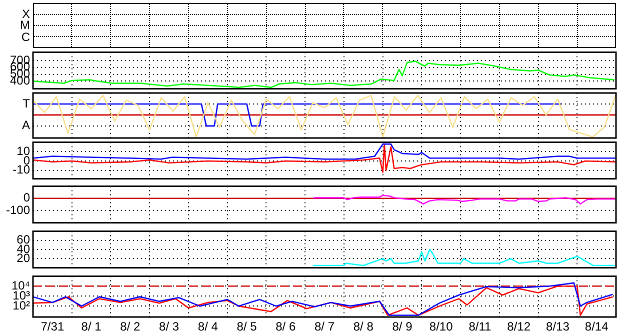  What do you see at coordinates (208, 327) in the screenshot?
I see `x-tick-label: 8/ 4` at bounding box center [208, 327].